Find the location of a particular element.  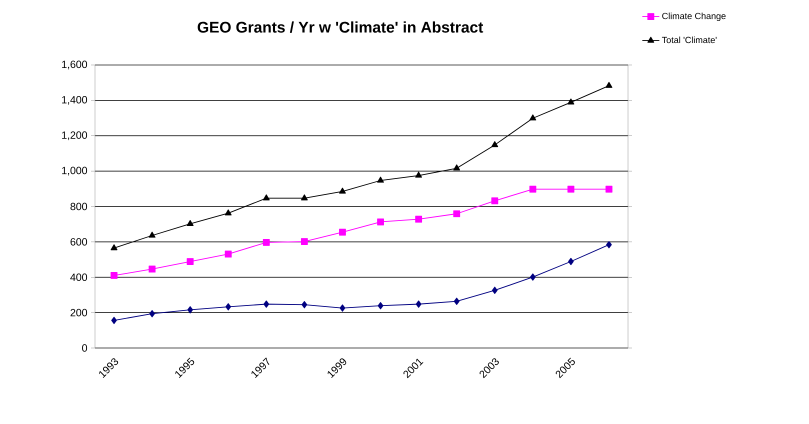

legend-label: Climate Change is located at coordinates (694, 16).